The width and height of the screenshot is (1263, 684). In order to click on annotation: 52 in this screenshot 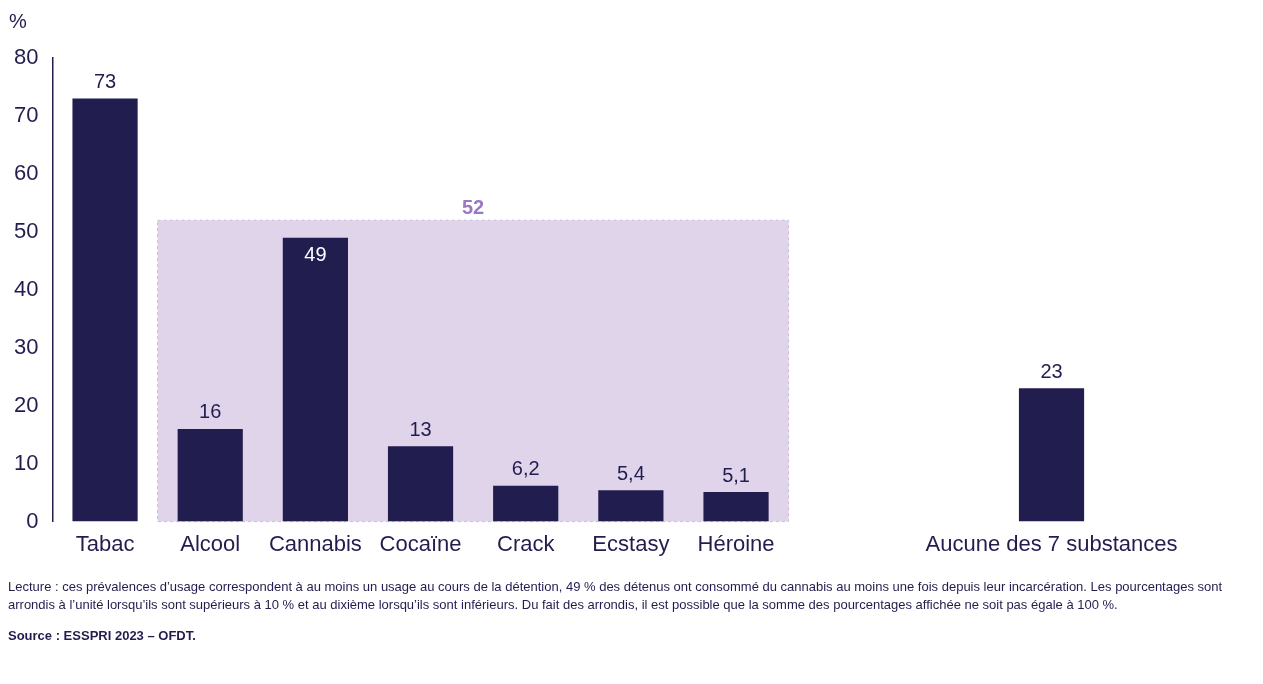, I will do `click(473, 206)`.